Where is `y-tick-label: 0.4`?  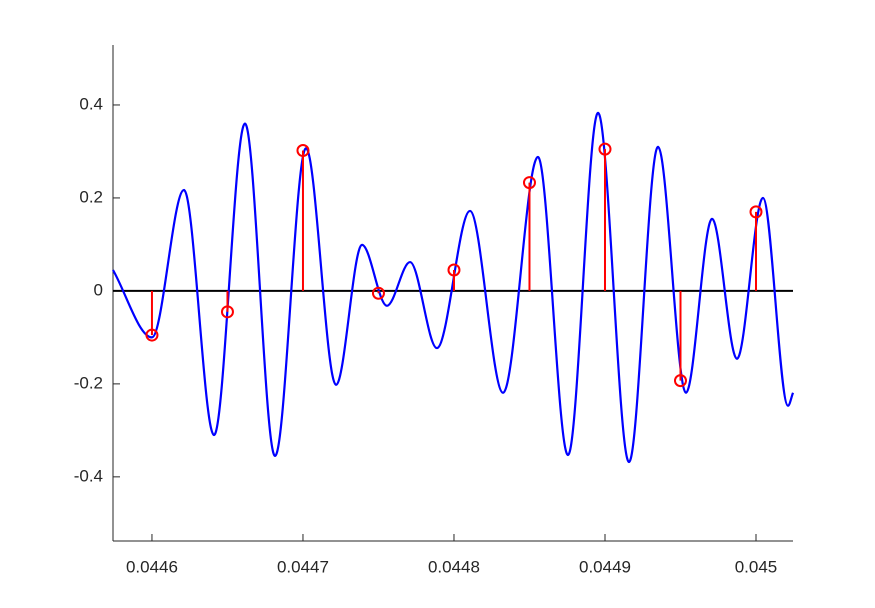 y-tick-label: 0.4 is located at coordinates (91, 103).